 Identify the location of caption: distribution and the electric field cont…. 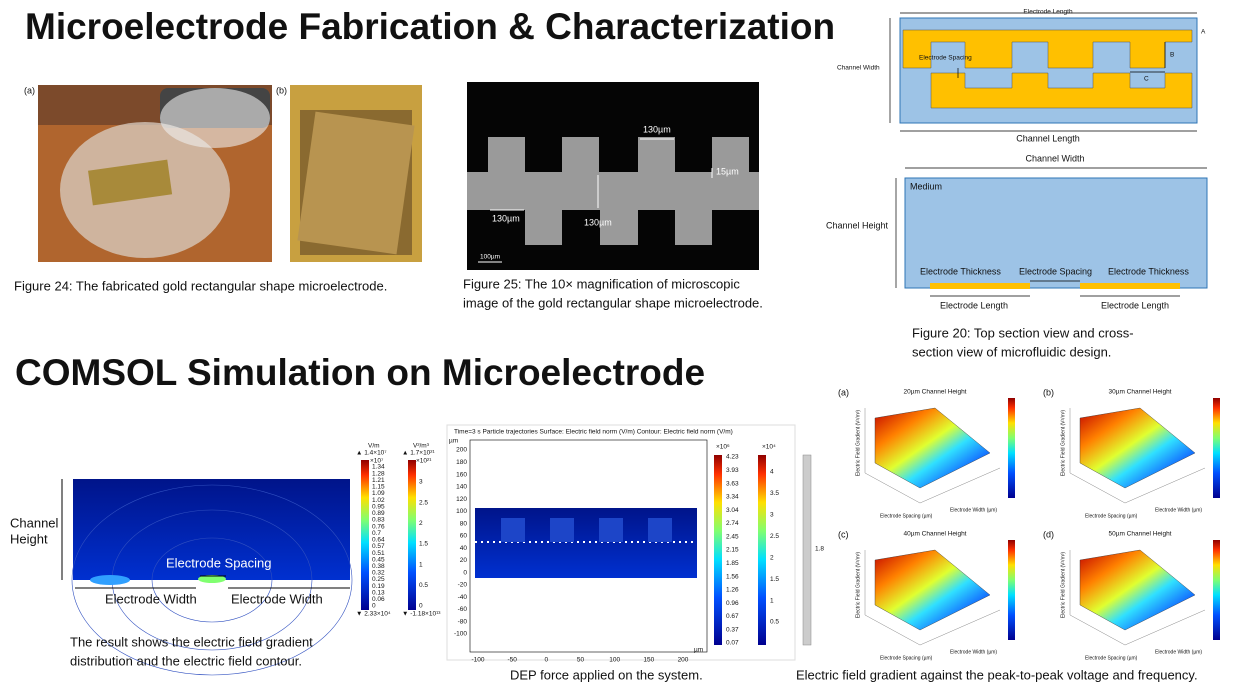
(186, 660).